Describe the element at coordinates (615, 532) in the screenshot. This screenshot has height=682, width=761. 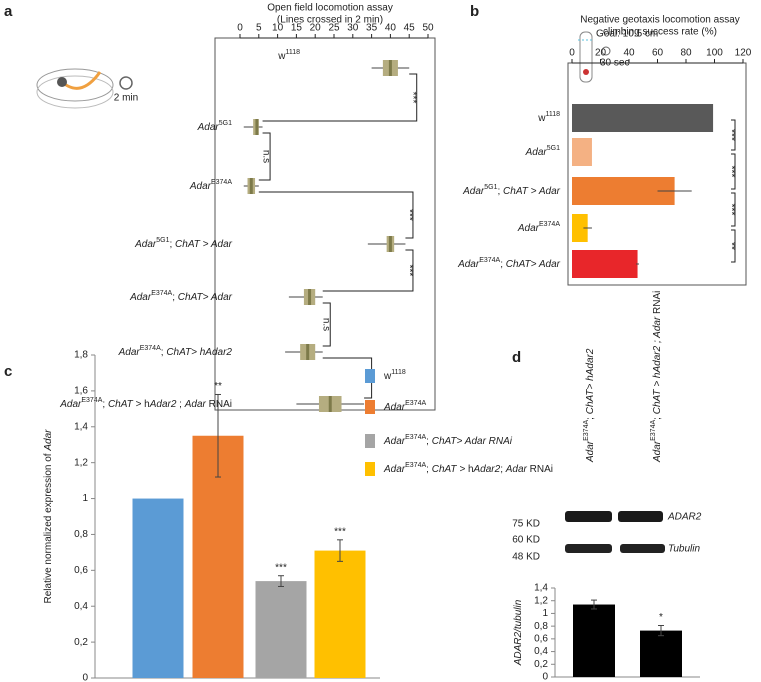
I see `western-blot` at that location.